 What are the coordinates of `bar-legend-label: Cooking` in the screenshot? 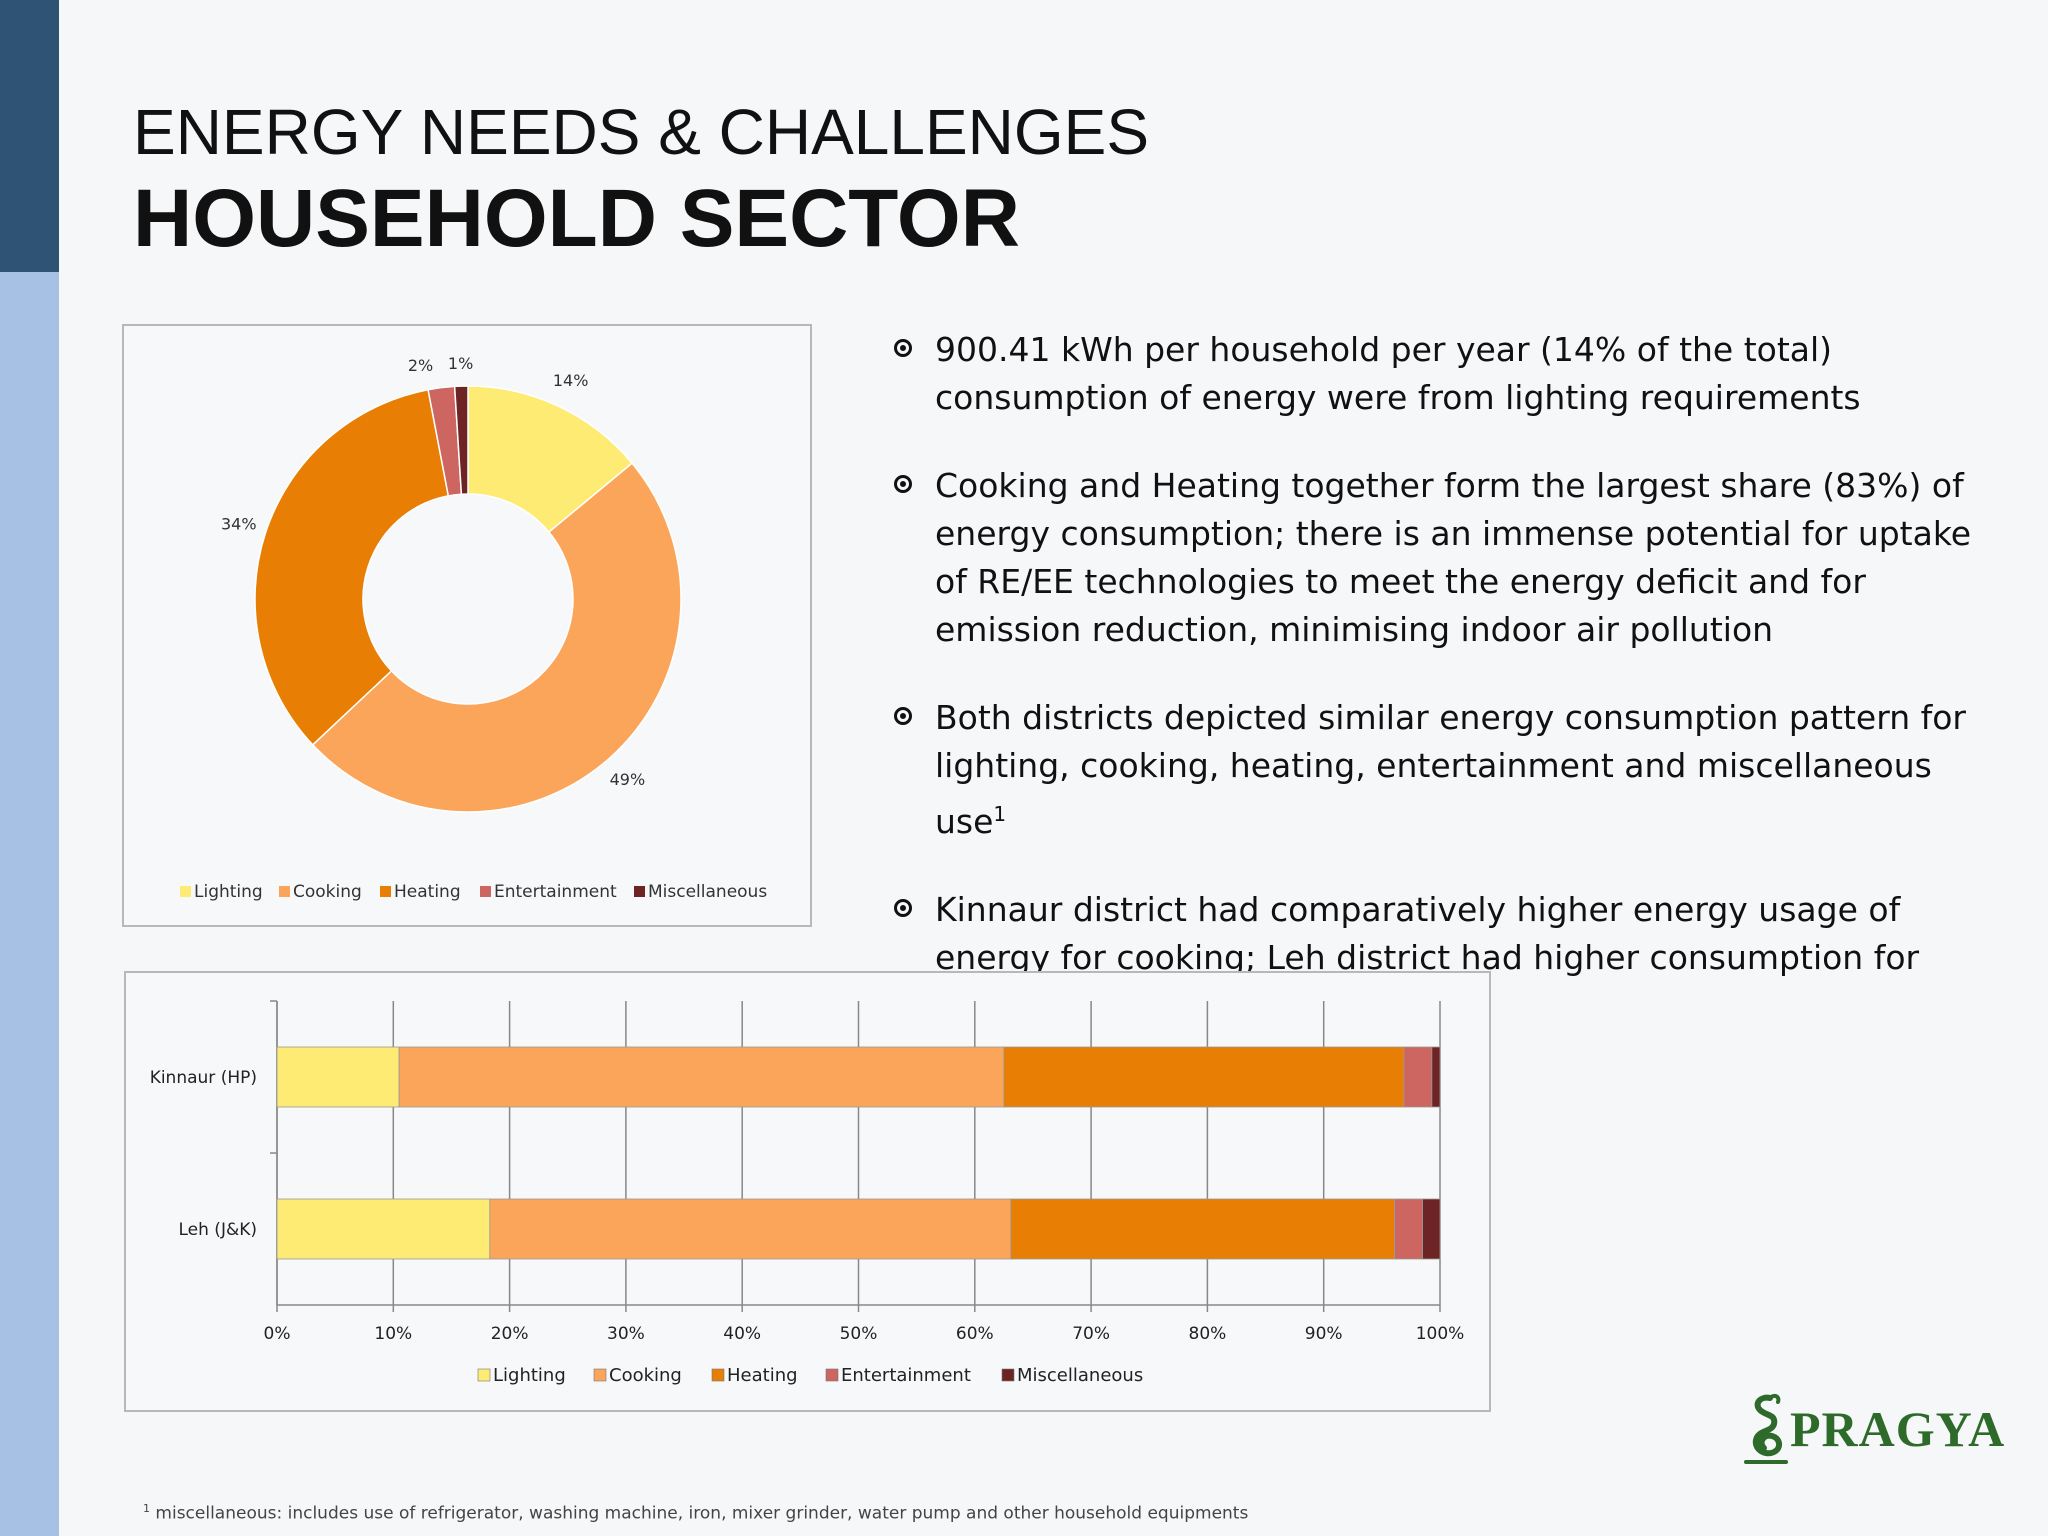 It's located at (645, 1375).